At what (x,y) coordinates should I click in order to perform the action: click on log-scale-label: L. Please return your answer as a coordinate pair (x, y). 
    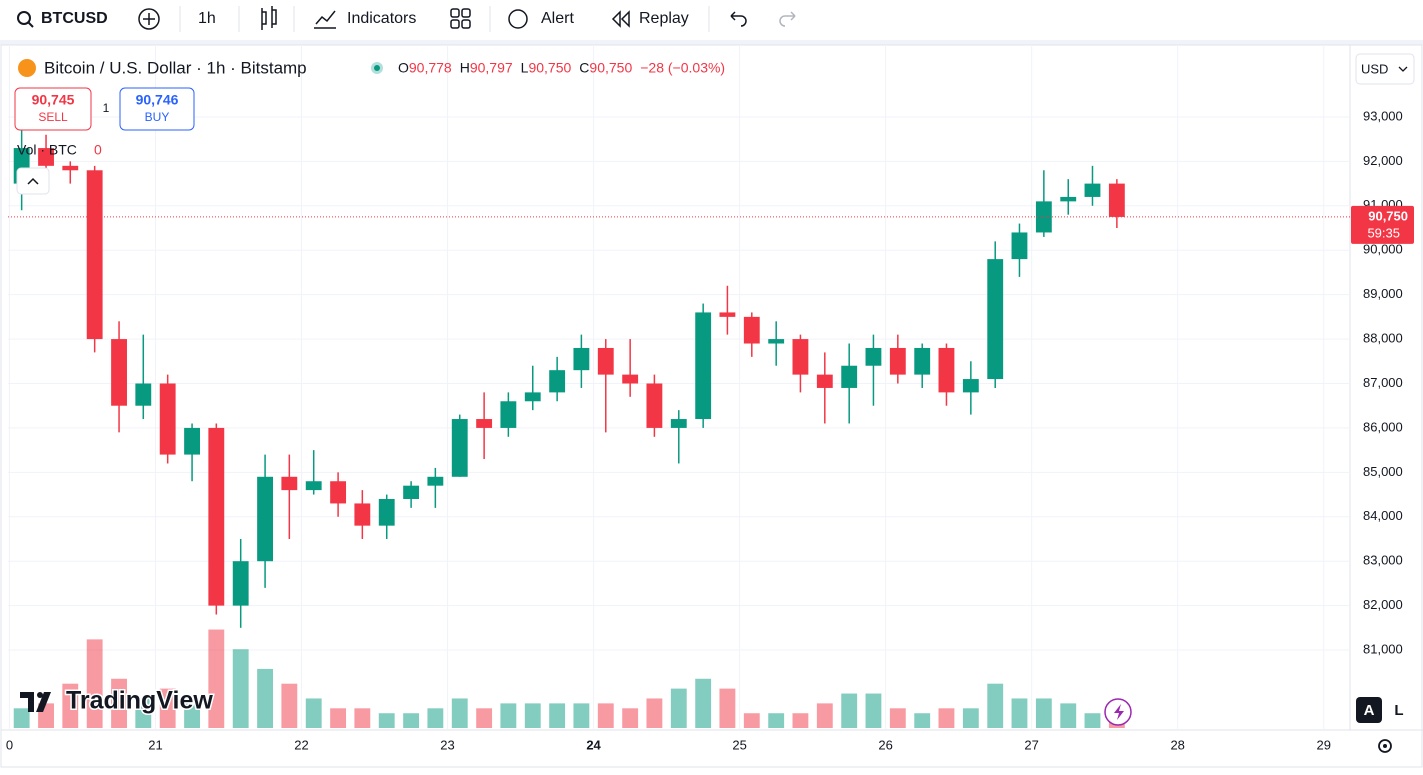
    Looking at the image, I should click on (1398, 710).